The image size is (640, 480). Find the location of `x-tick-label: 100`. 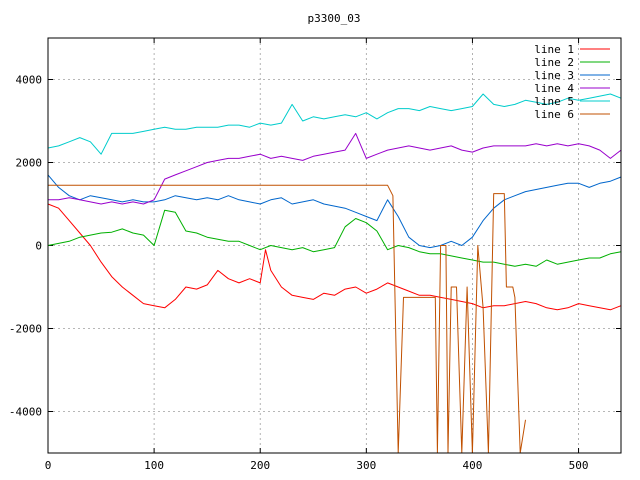

x-tick-label: 100 is located at coordinates (154, 465).